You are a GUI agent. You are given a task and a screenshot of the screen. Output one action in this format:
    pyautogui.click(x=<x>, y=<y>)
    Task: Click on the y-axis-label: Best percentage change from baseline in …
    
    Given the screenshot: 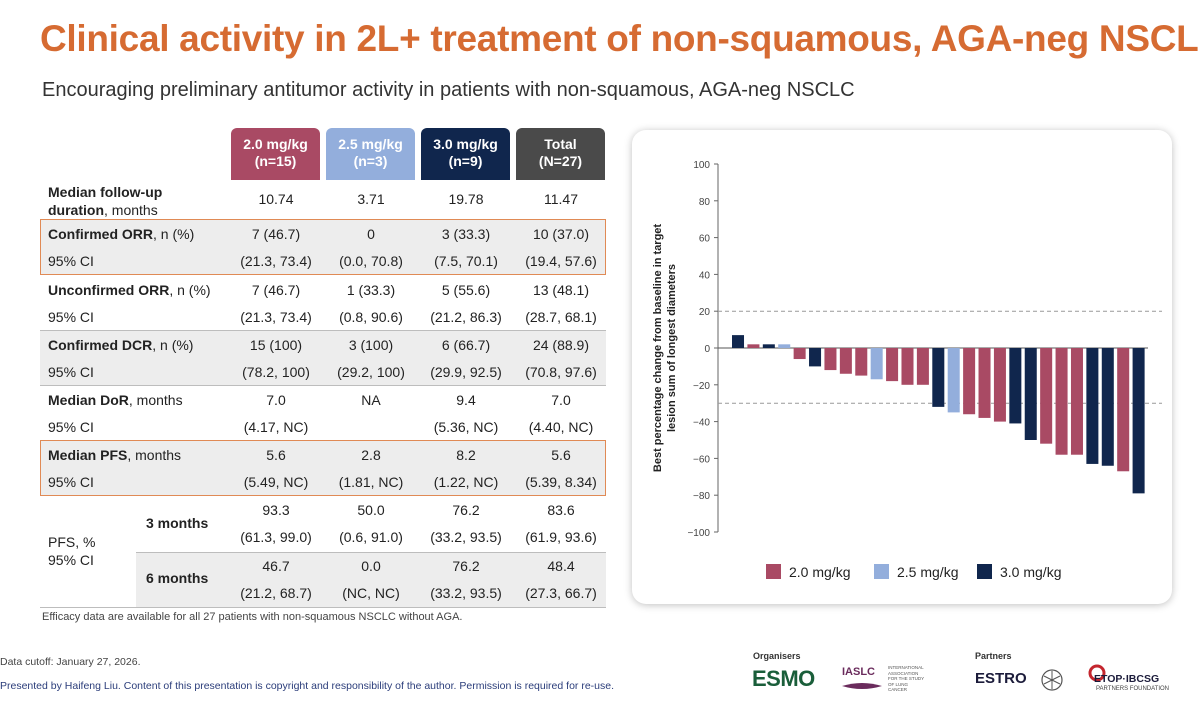 What is the action you would take?
    pyautogui.click(x=665, y=348)
    